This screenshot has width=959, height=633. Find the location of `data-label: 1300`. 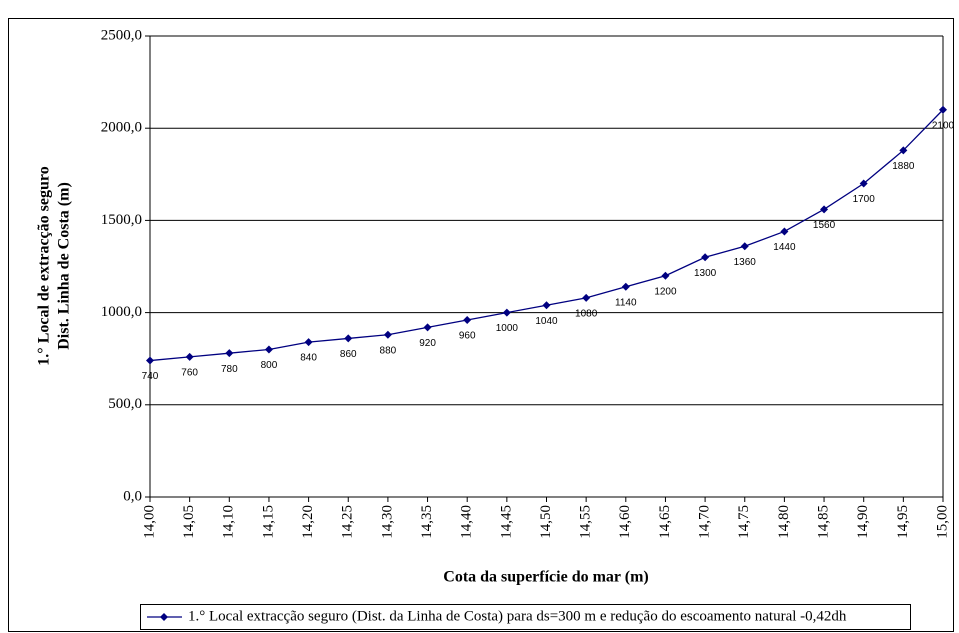

data-label: 1300 is located at coordinates (705, 273).